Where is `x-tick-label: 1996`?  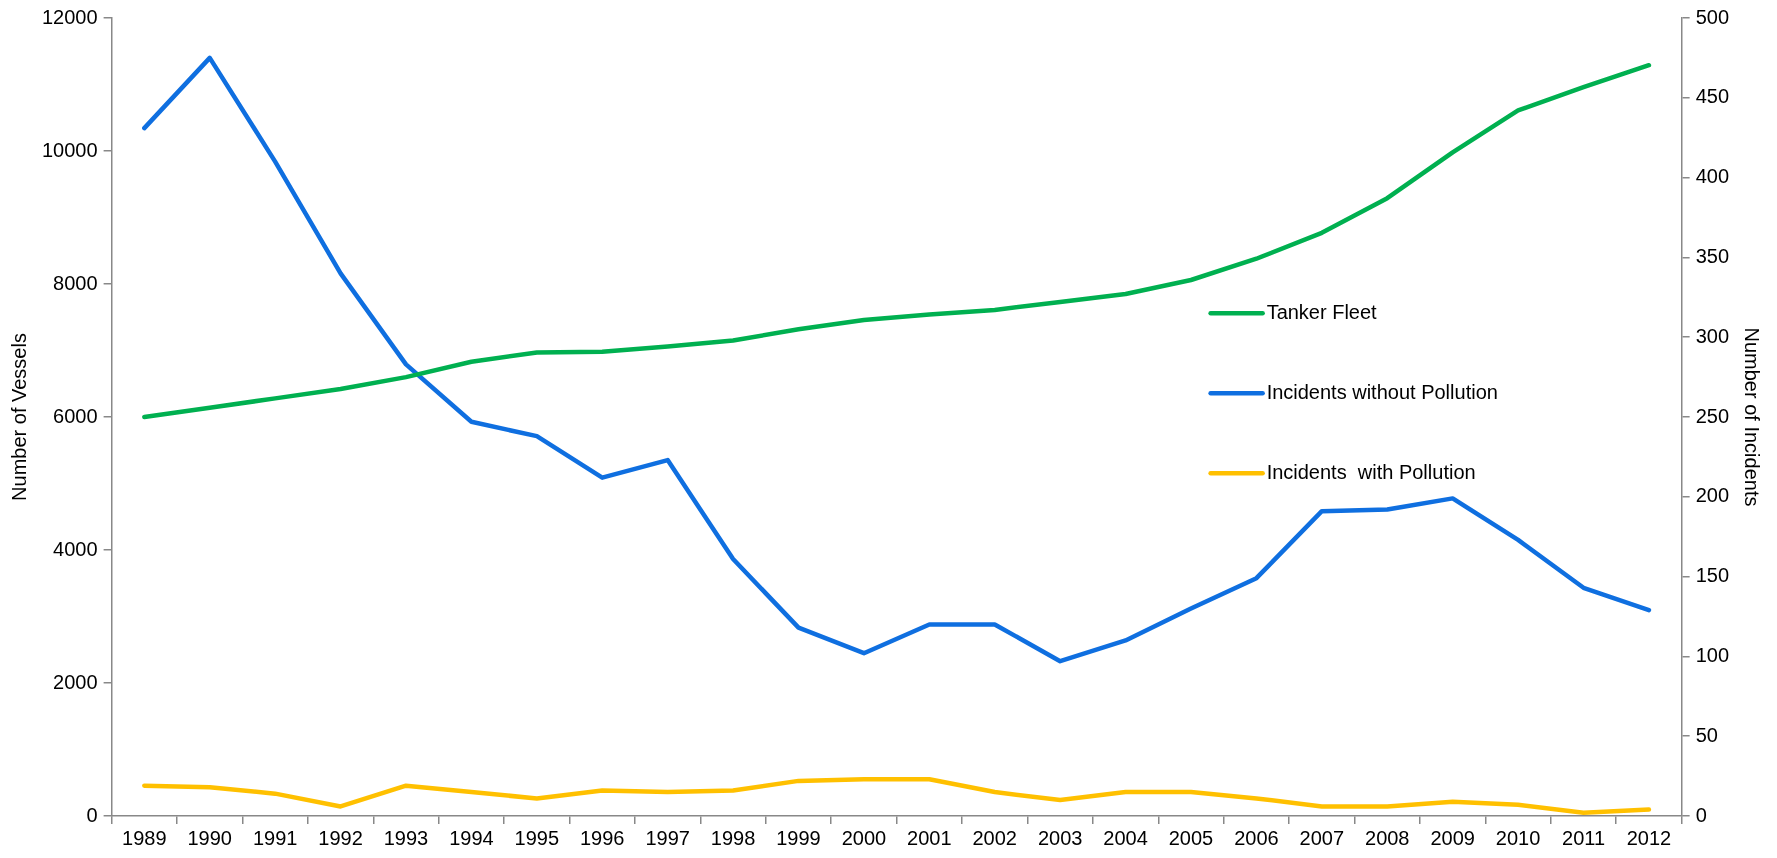
x-tick-label: 1996 is located at coordinates (602, 837).